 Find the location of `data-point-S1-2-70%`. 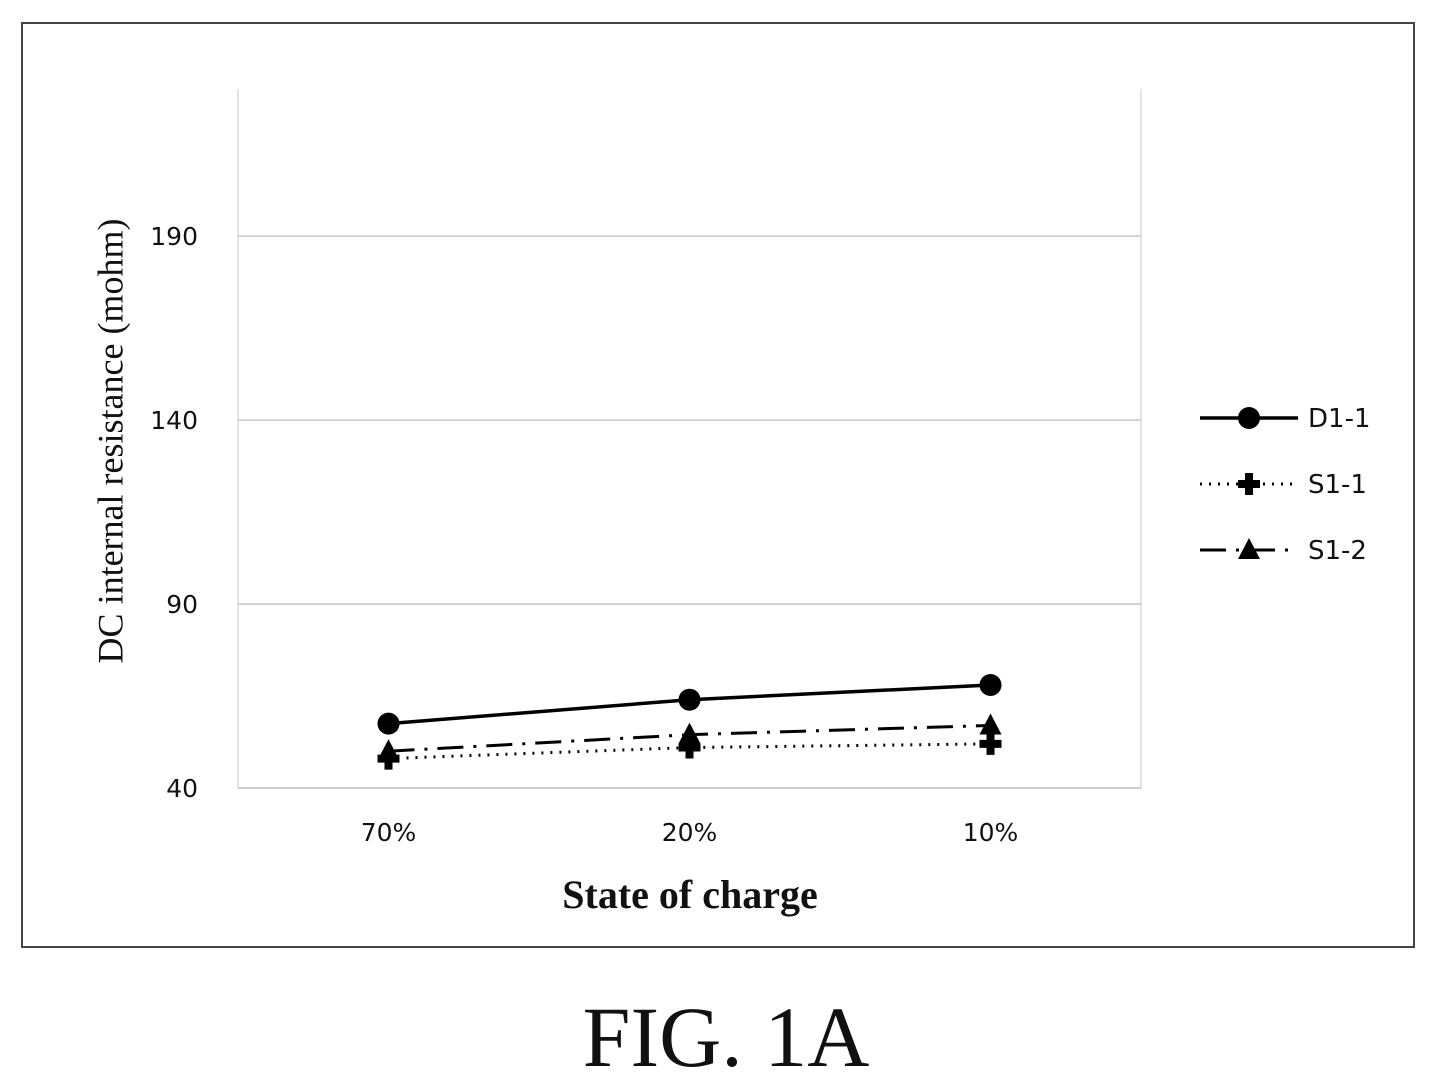

data-point-S1-2-70% is located at coordinates (388, 750).